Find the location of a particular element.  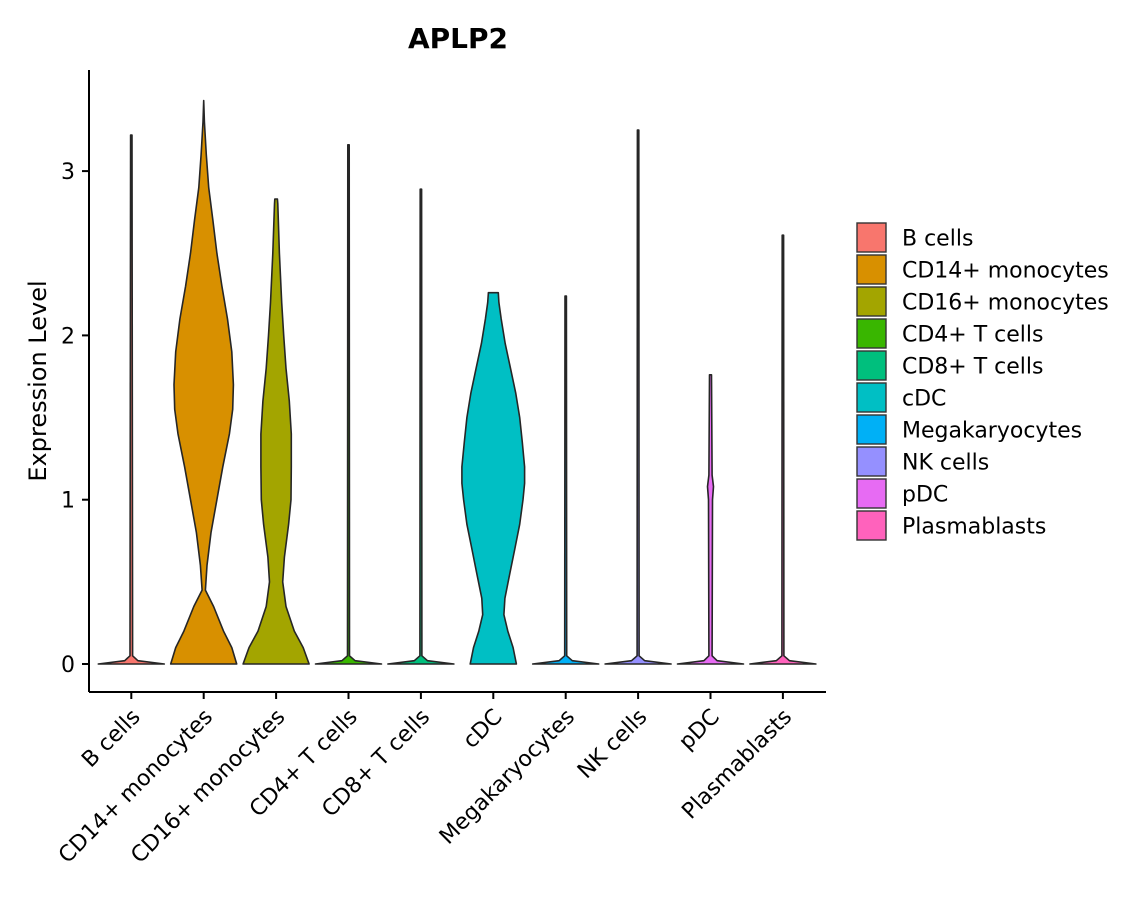

legend-label-pdc: pDC is located at coordinates (925, 495).